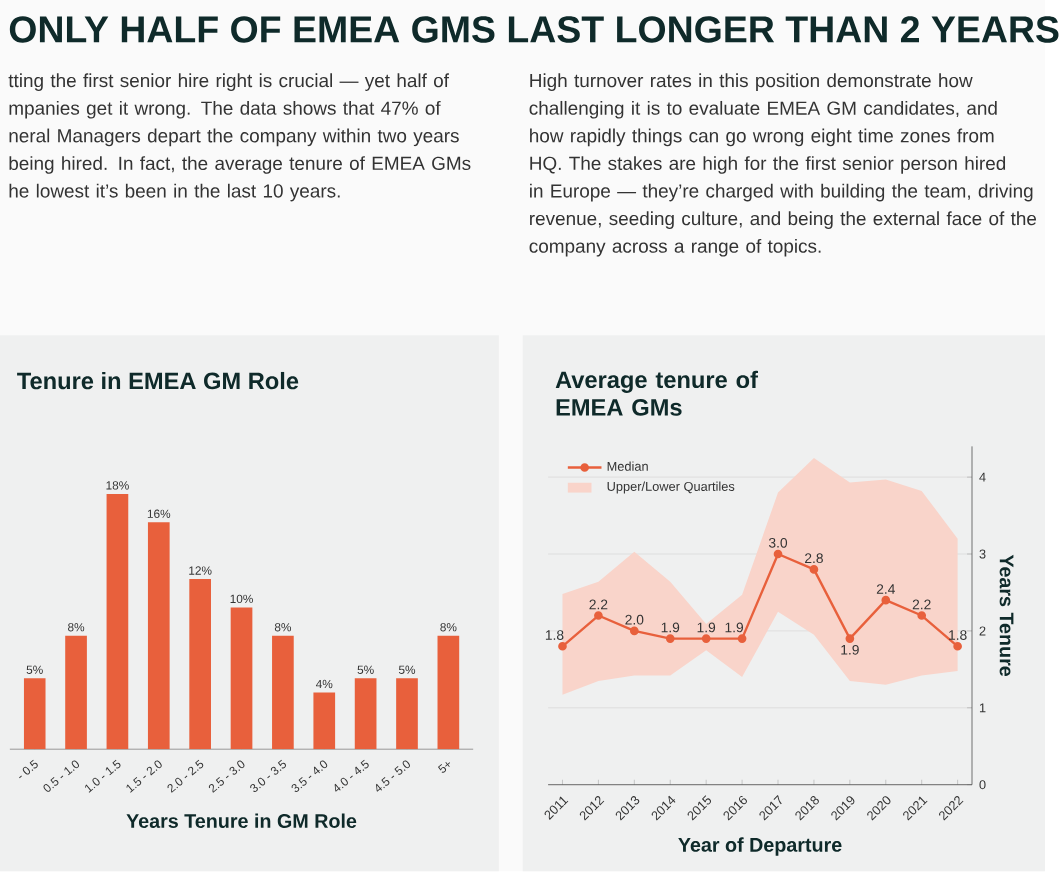  Describe the element at coordinates (1006, 615) in the screenshot. I see `y-axis-title: Years Tenure` at that location.